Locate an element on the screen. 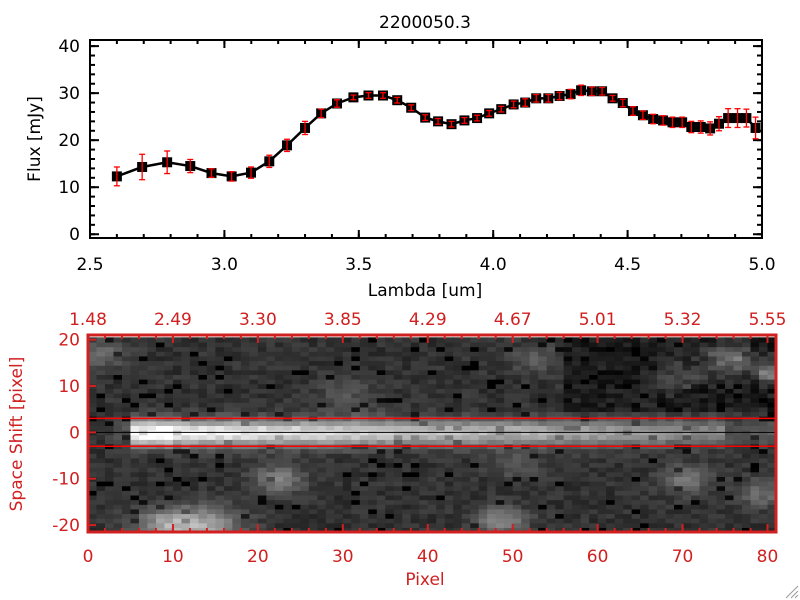 The width and height of the screenshot is (800, 600). resize-grip-icon is located at coordinates (792, 592).